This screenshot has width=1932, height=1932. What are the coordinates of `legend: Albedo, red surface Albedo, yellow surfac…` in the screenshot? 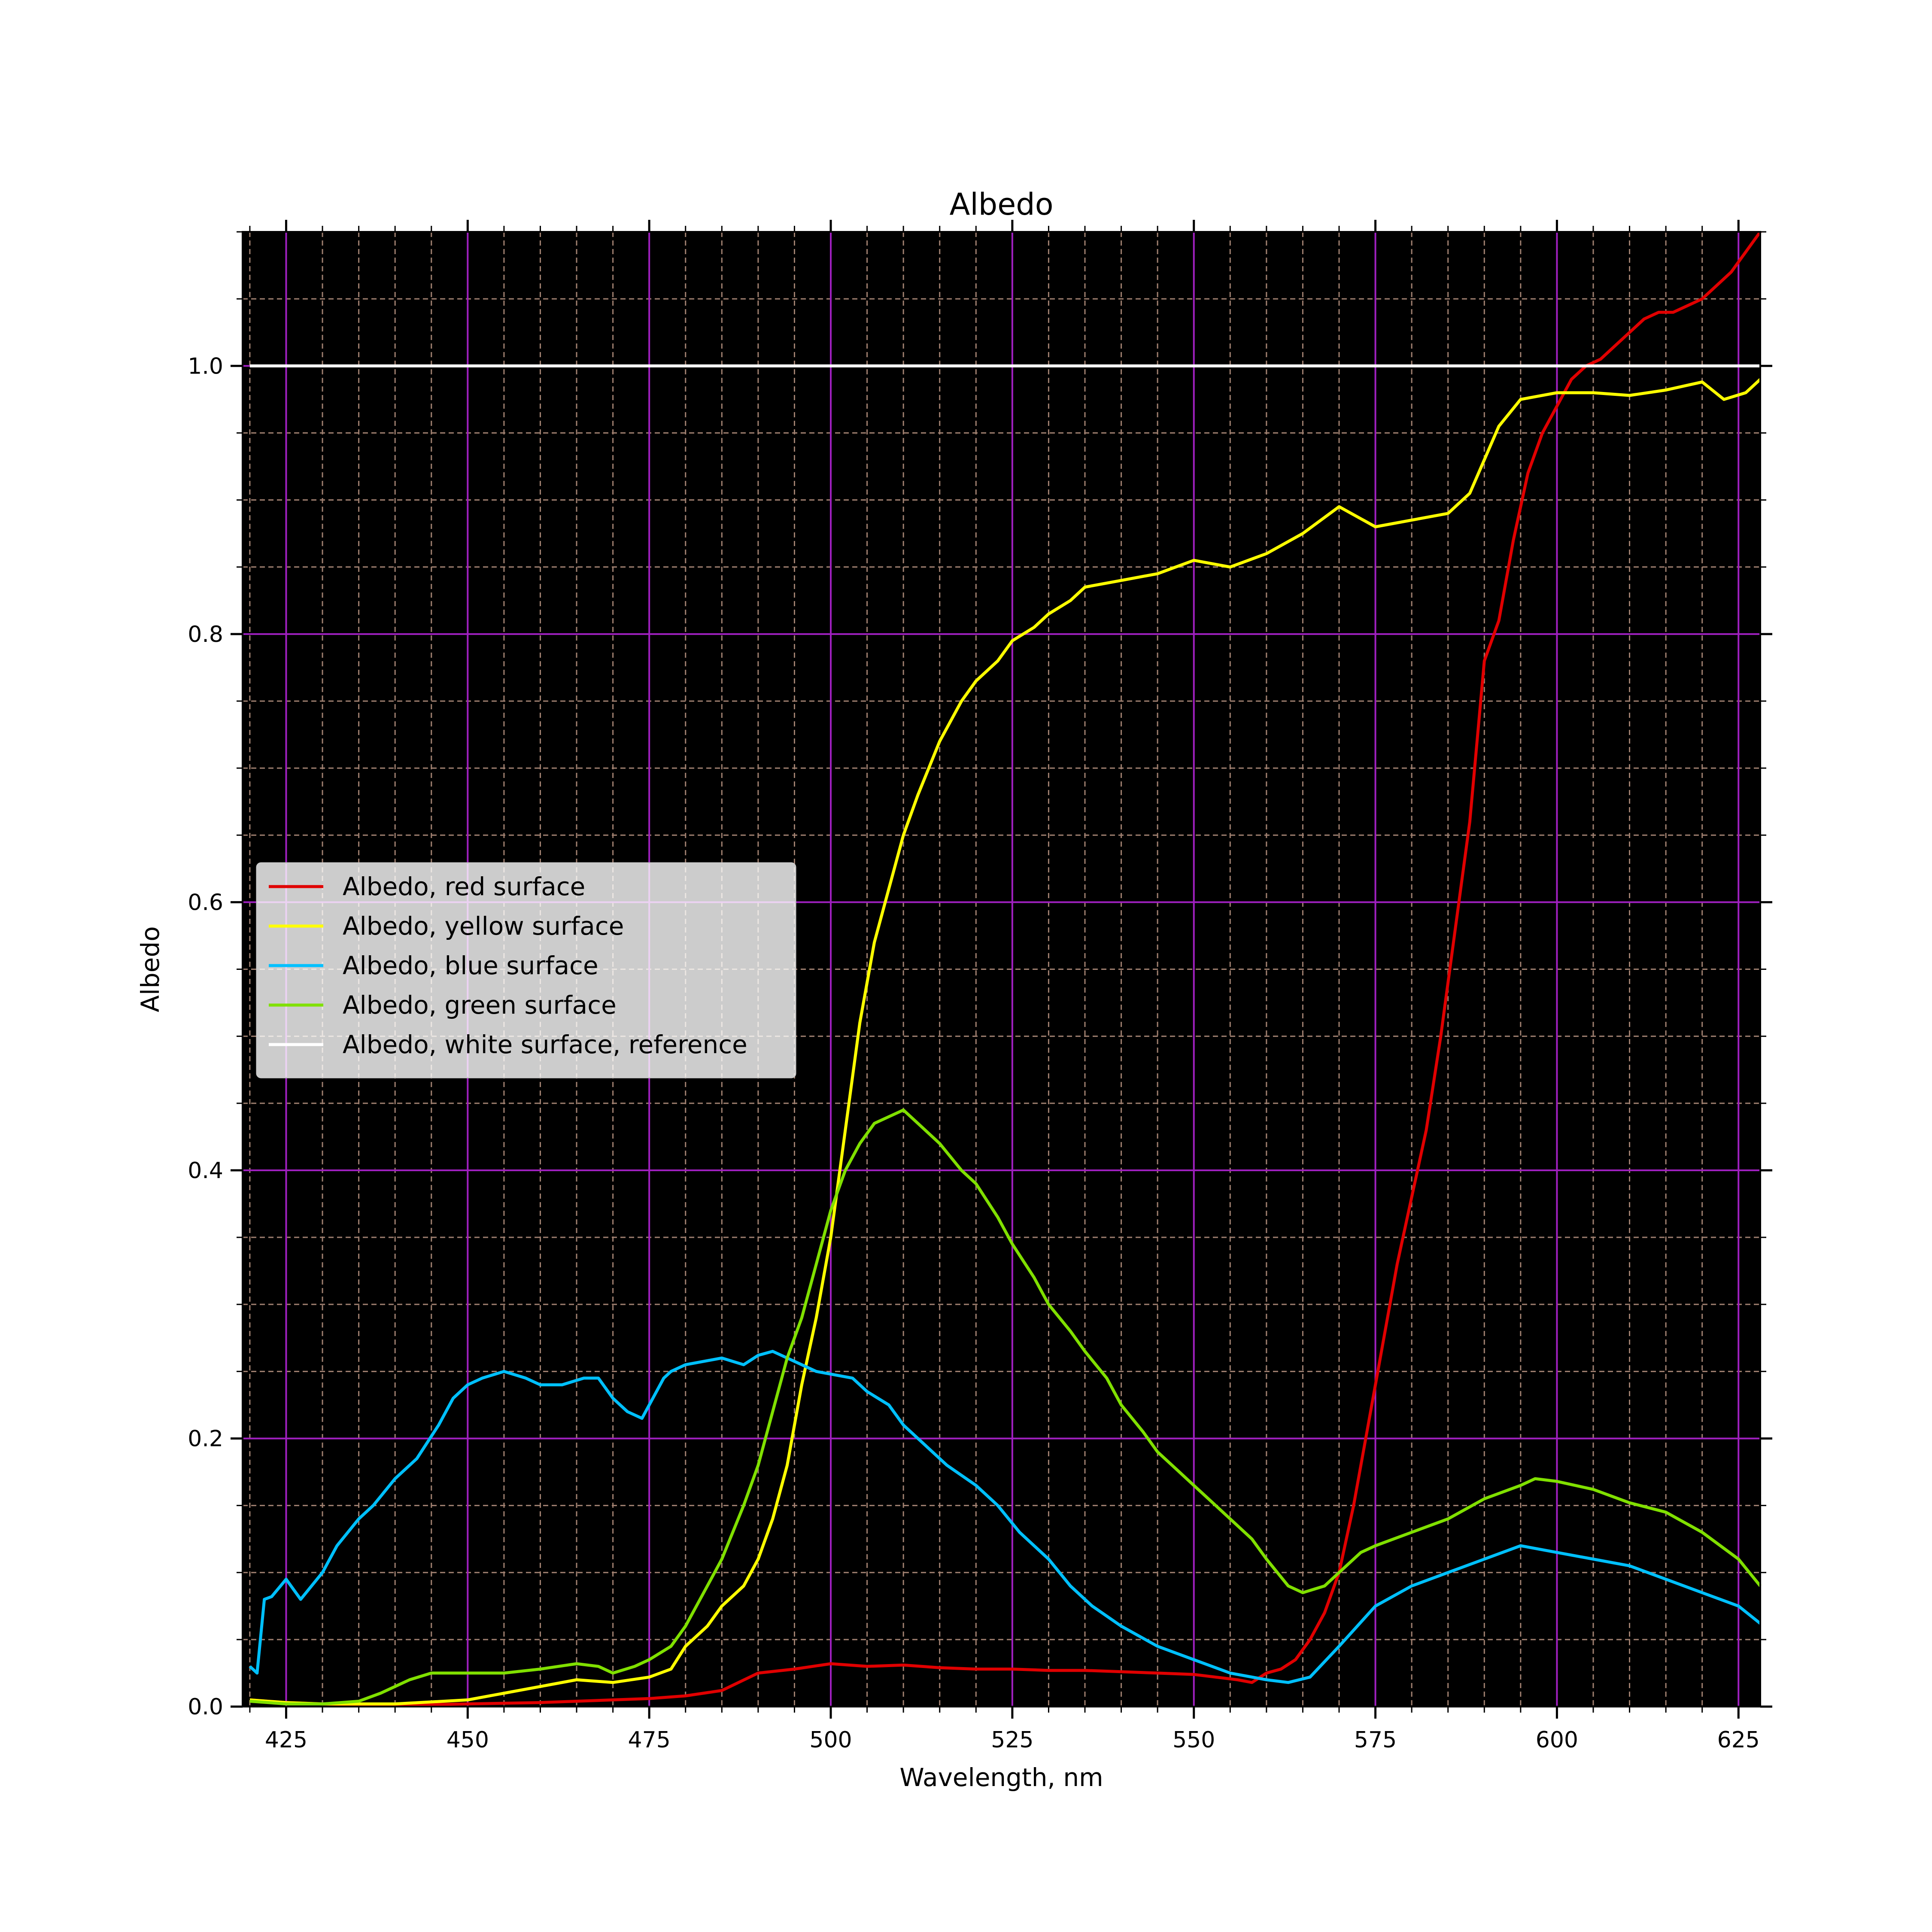 It's located at (526, 970).